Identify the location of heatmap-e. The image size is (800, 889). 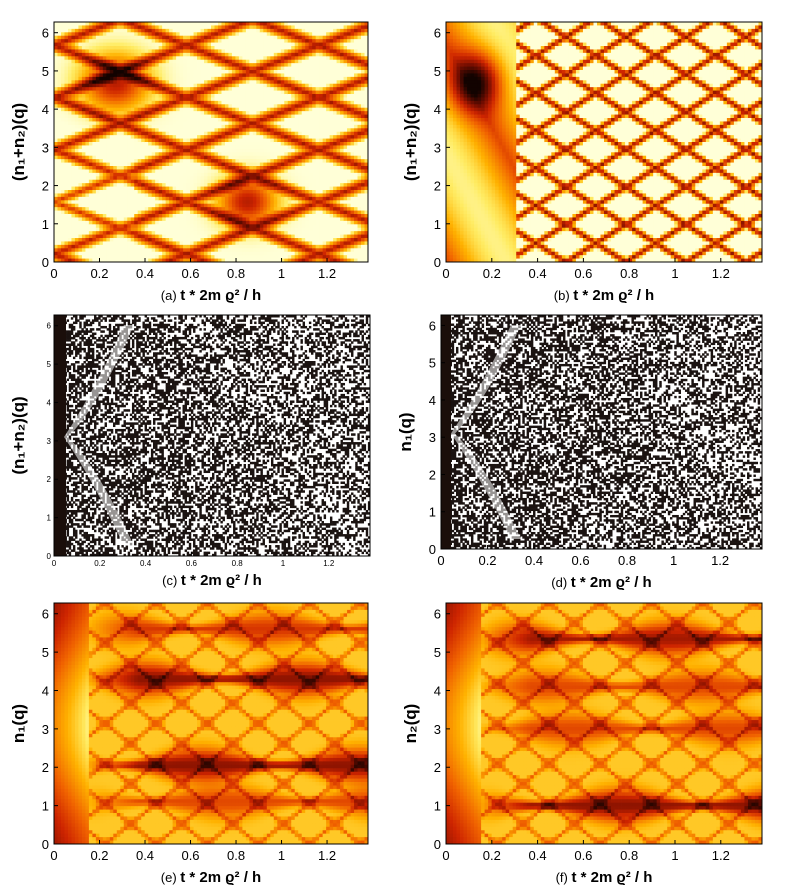
(211, 723).